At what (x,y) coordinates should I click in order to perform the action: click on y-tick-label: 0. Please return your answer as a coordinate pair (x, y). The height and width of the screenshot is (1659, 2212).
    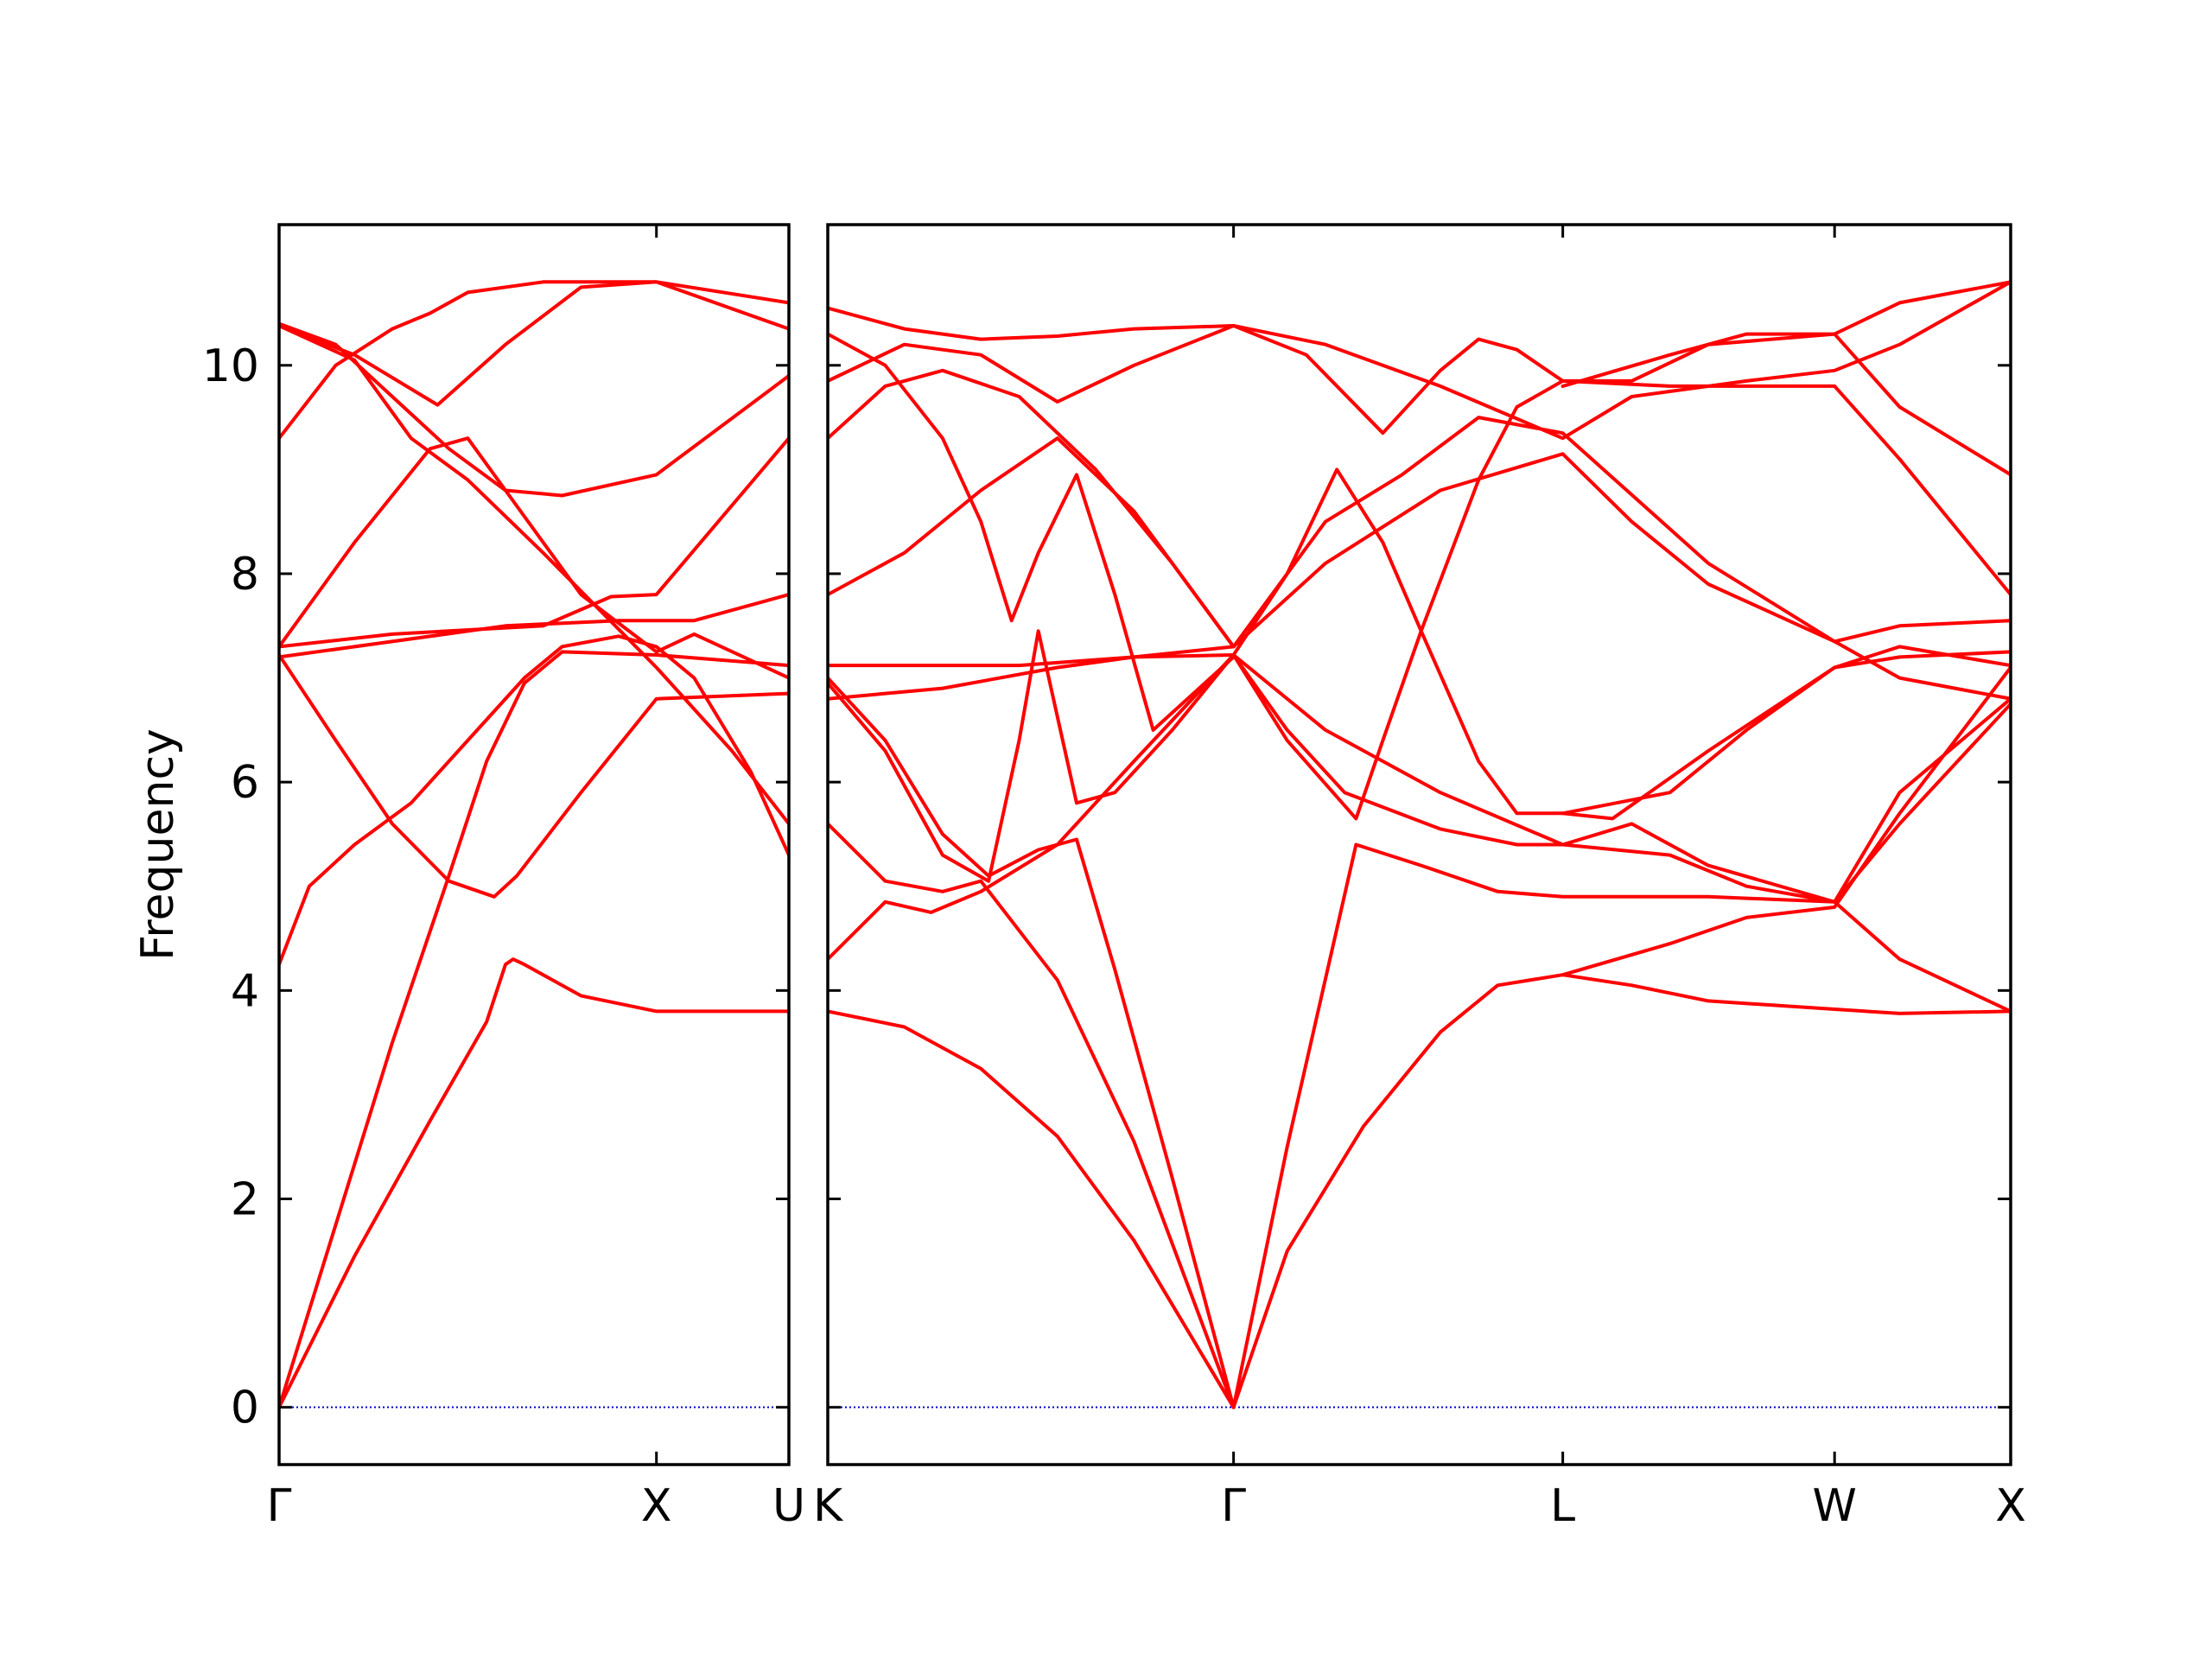
    Looking at the image, I should click on (245, 1408).